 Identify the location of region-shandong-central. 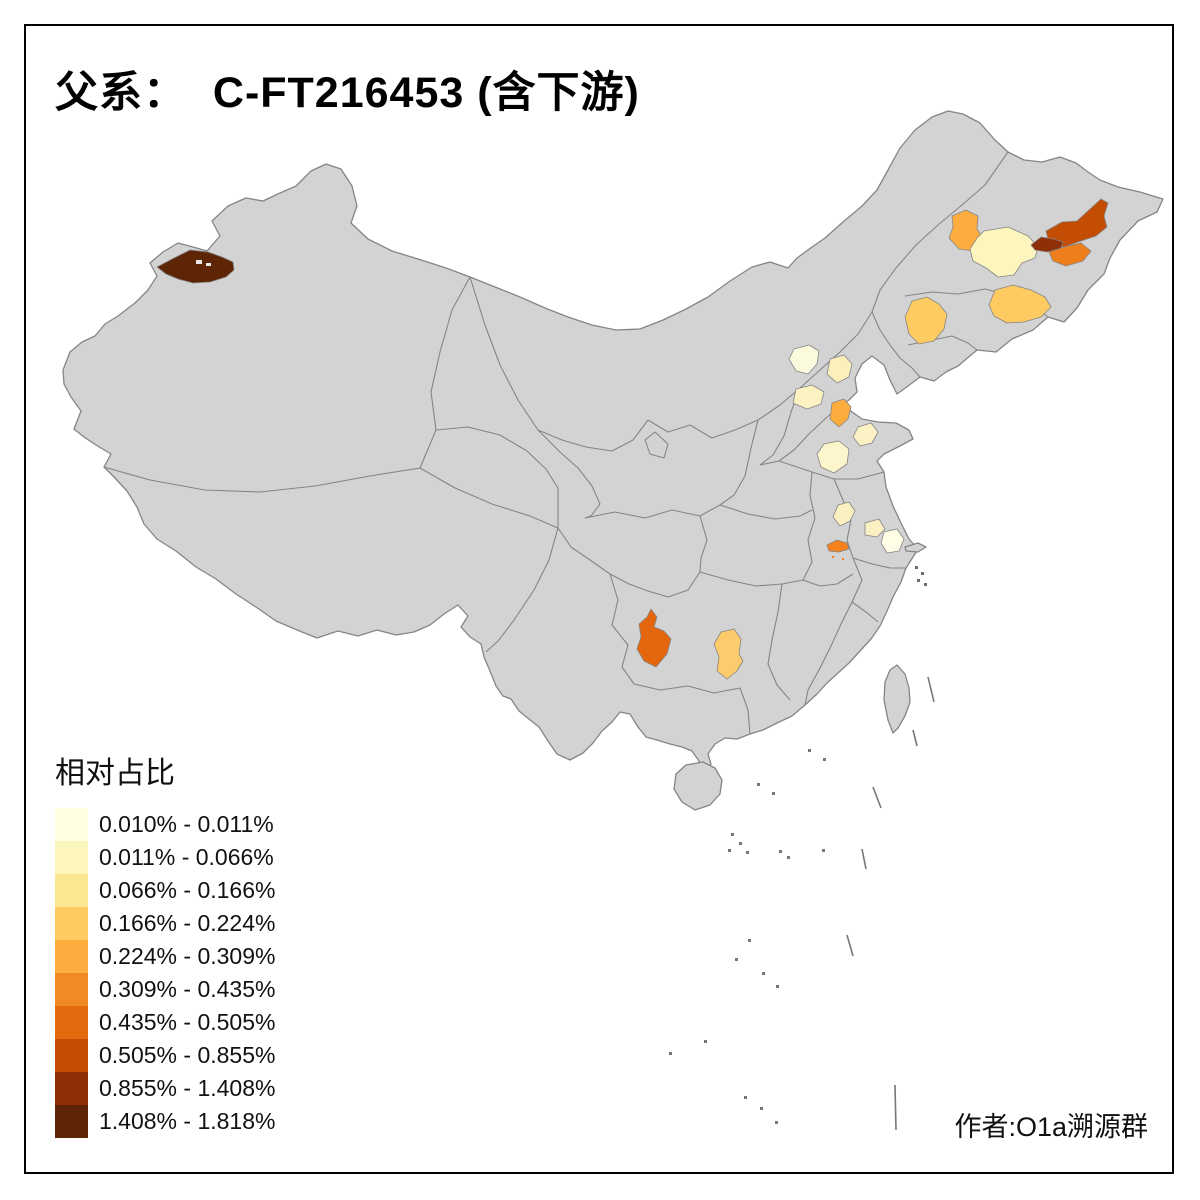
(833, 457).